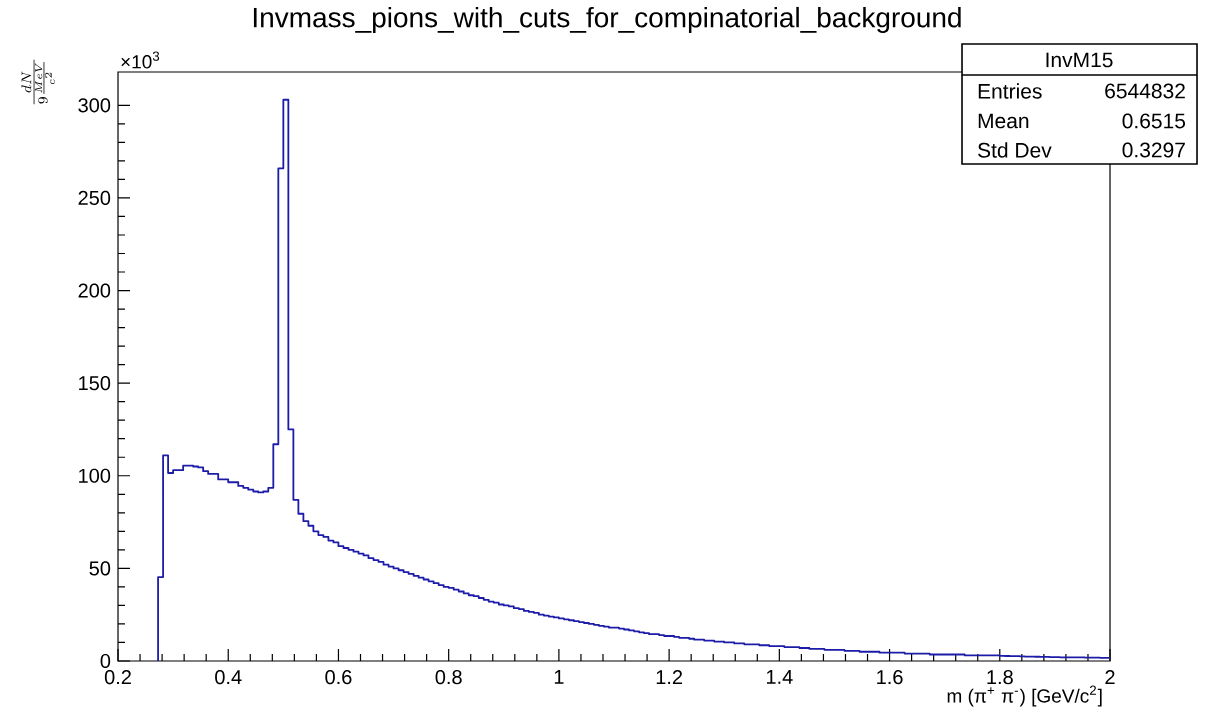 This screenshot has height=715, width=1215. What do you see at coordinates (1000, 677) in the screenshot?
I see `x-tick-label: 1.8` at bounding box center [1000, 677].